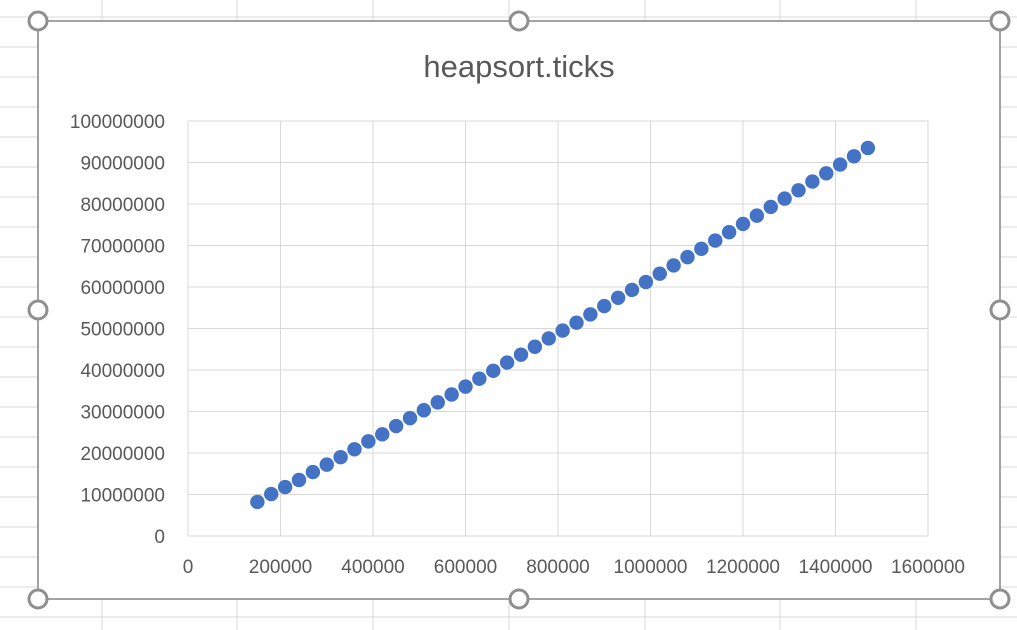 The image size is (1017, 630). What do you see at coordinates (1000, 599) in the screenshot?
I see `resize-handle-bottom-right` at bounding box center [1000, 599].